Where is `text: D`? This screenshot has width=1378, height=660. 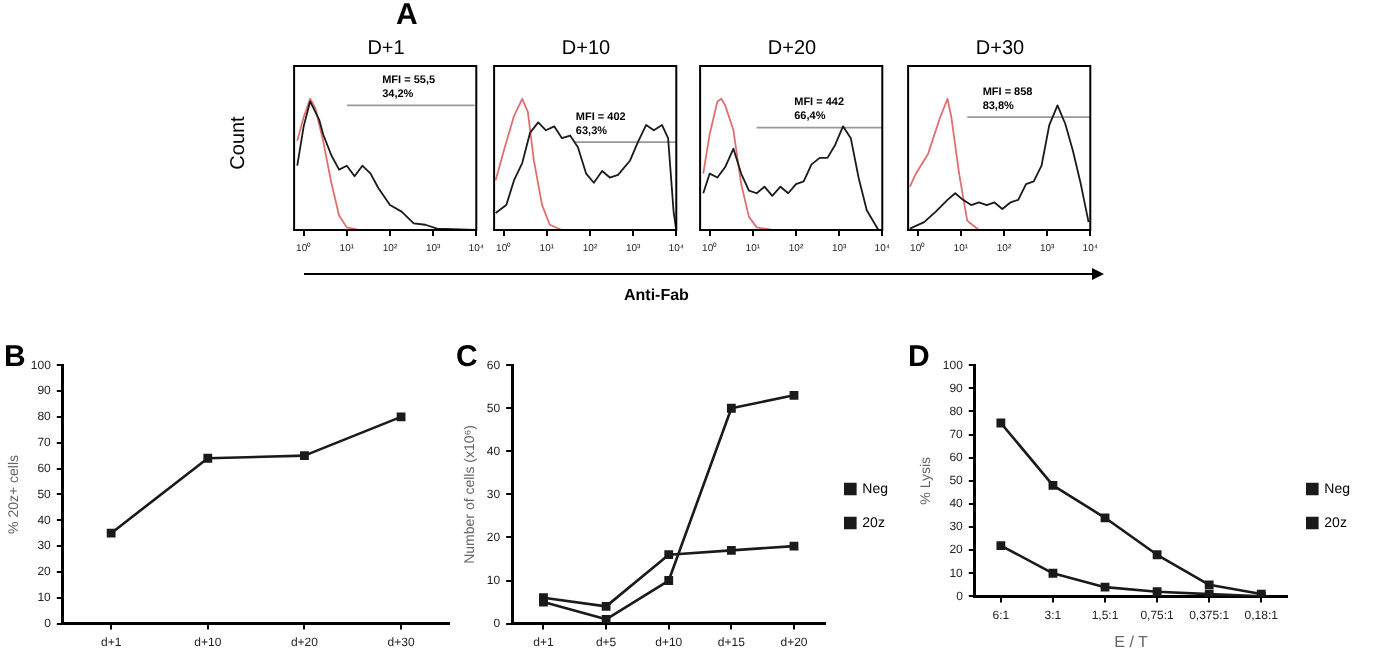
text: D is located at coordinates (919, 357).